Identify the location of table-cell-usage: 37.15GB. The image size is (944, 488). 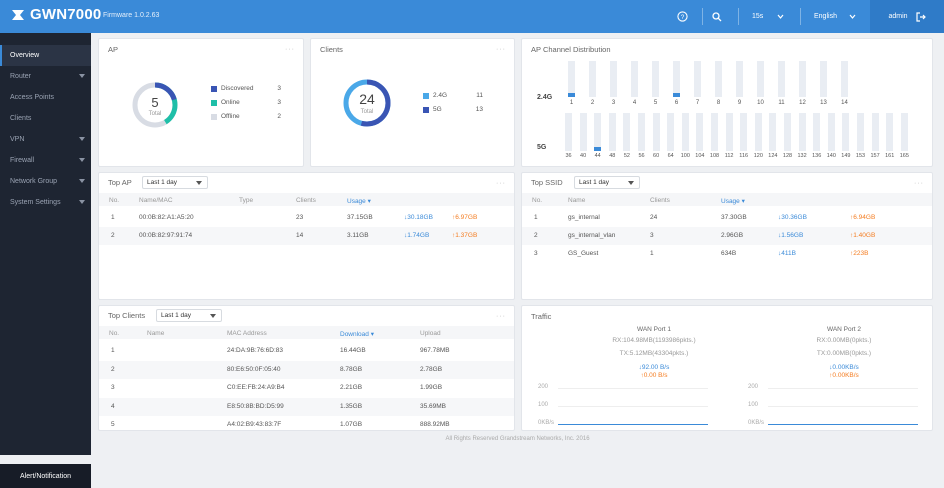
(360, 217).